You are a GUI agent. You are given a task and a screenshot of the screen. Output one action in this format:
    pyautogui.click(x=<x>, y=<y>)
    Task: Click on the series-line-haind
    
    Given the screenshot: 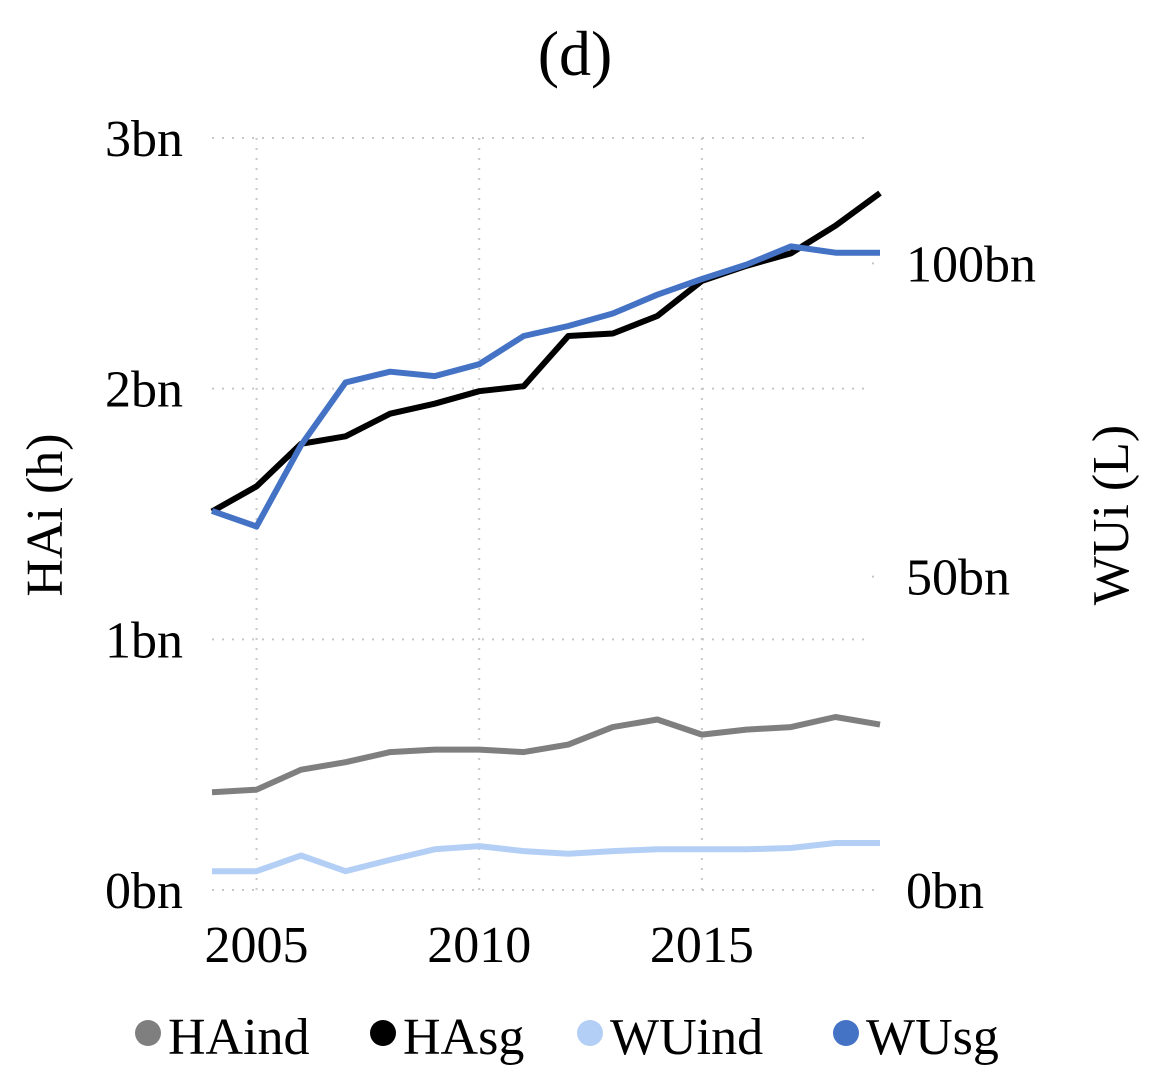 What is the action you would take?
    pyautogui.click(x=546, y=755)
    